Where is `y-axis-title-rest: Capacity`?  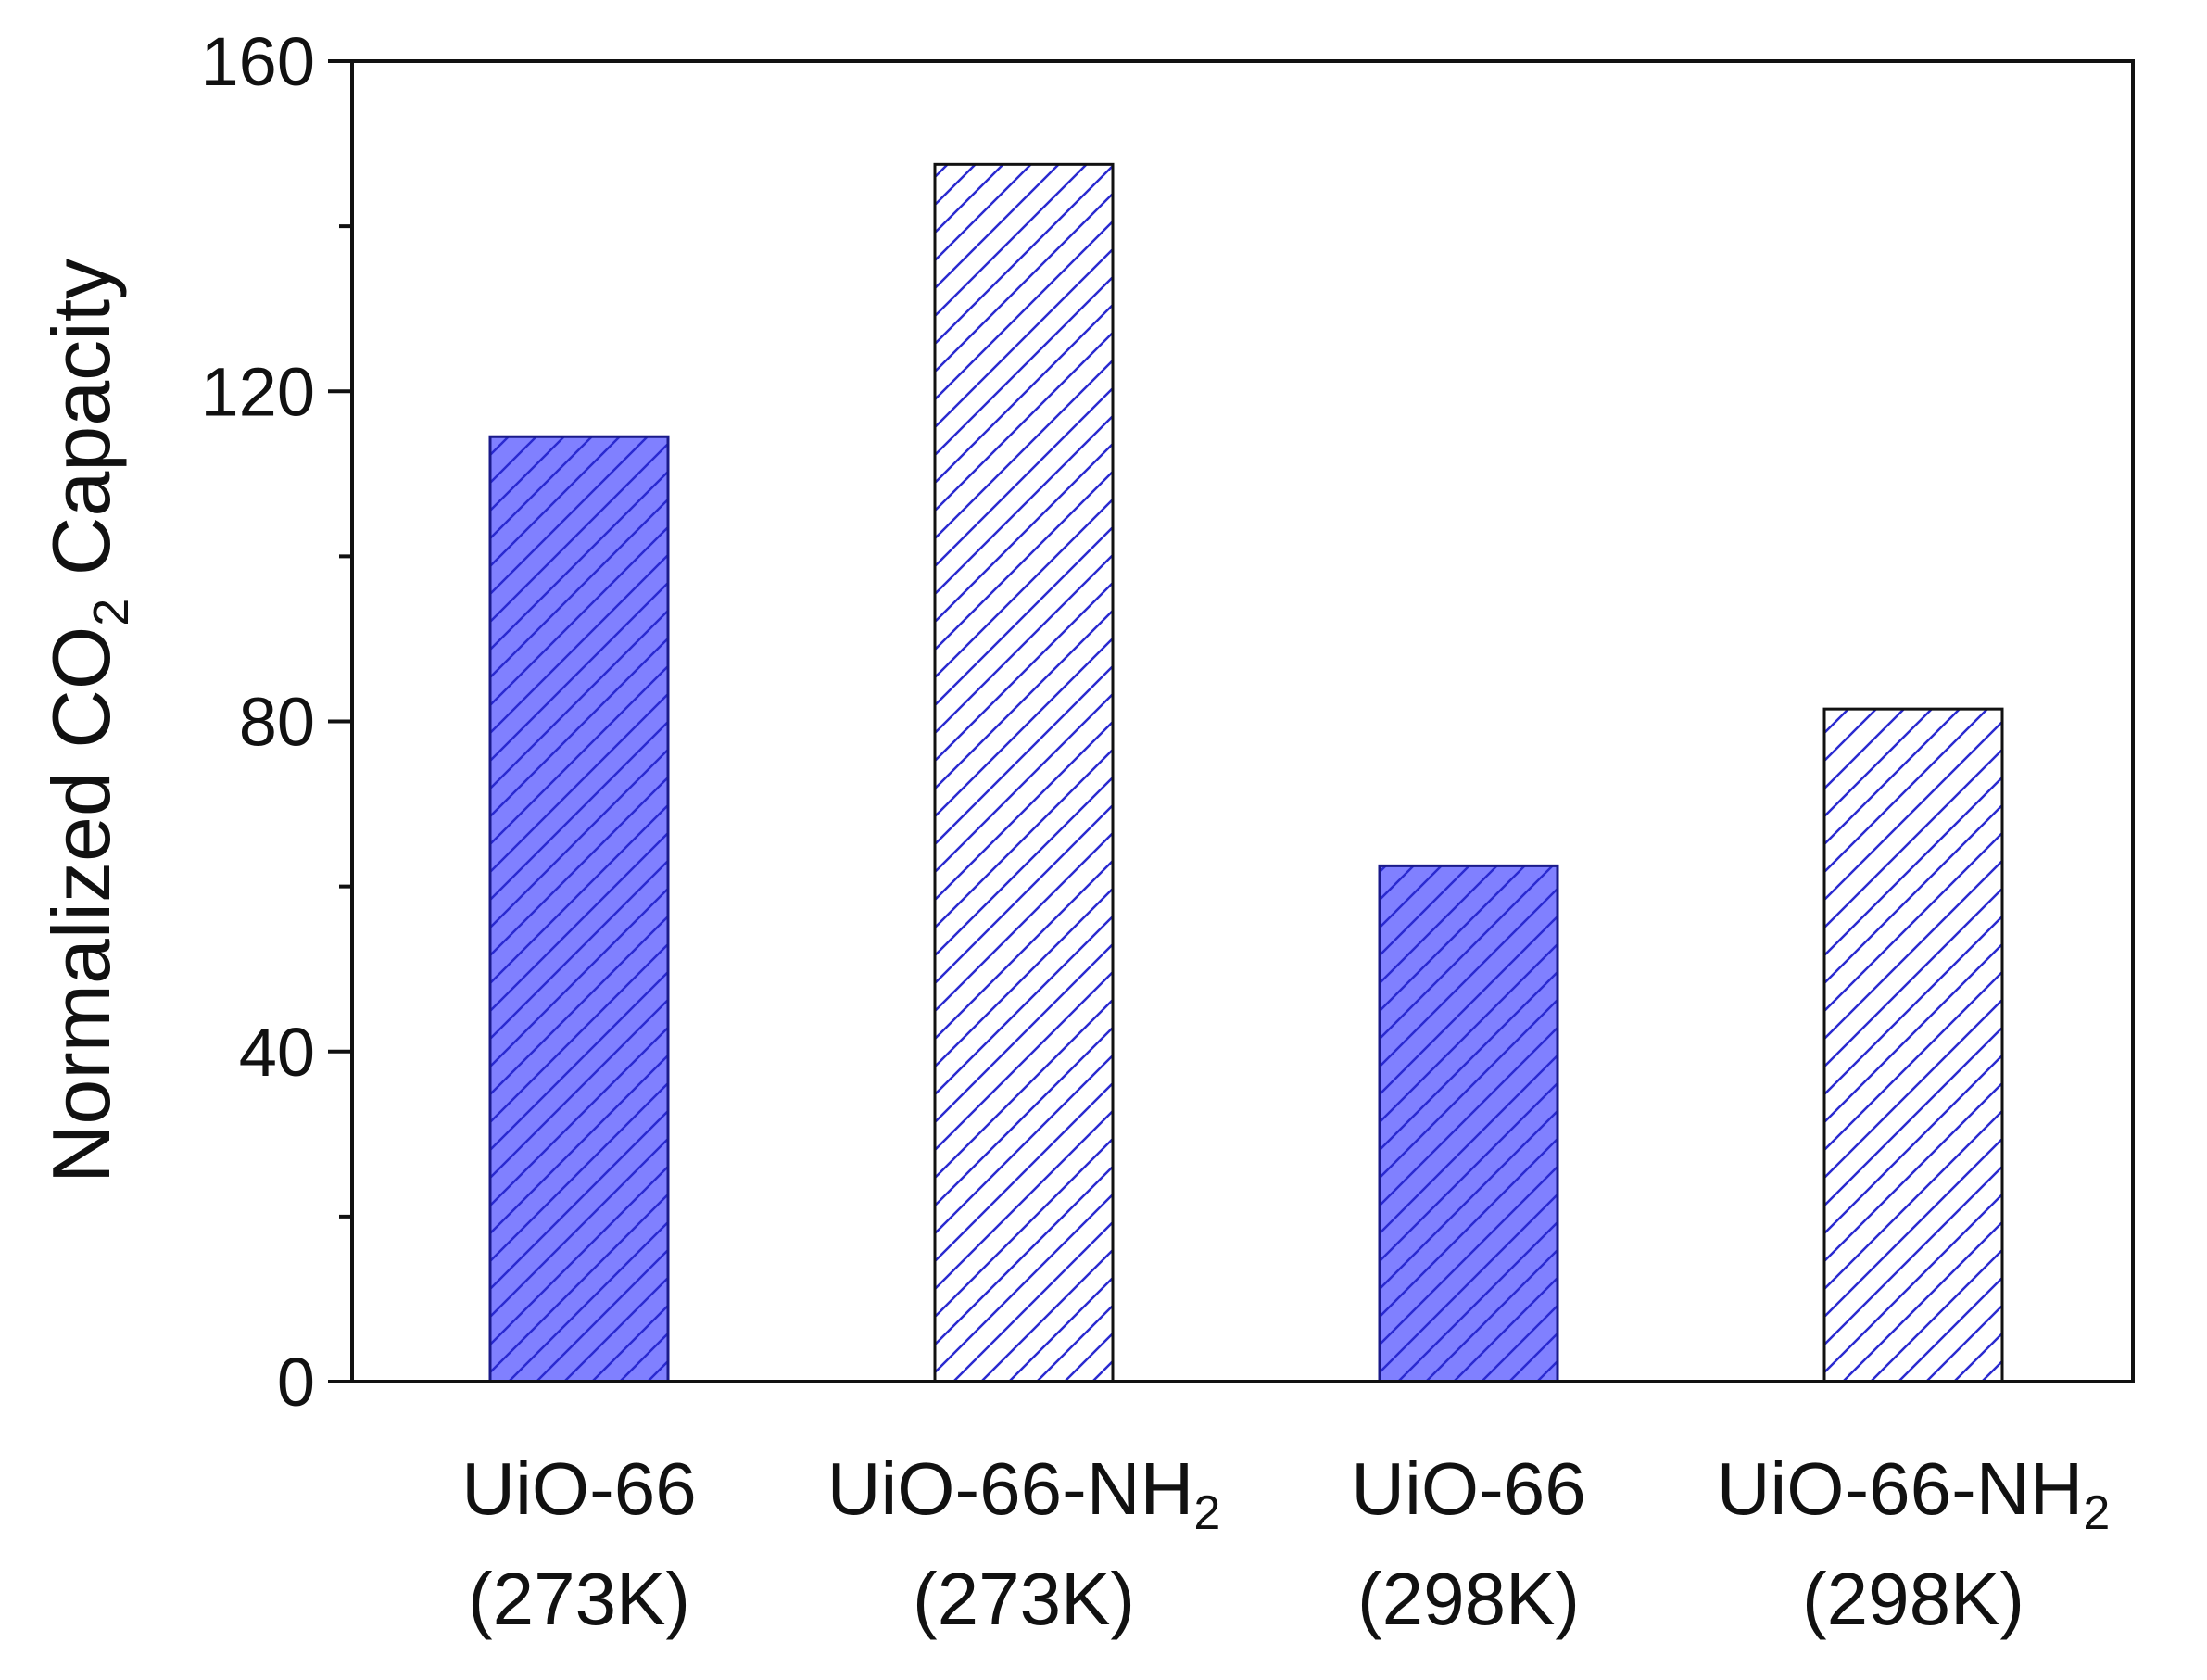 y-axis-title-rest: Capacity is located at coordinates (81, 429).